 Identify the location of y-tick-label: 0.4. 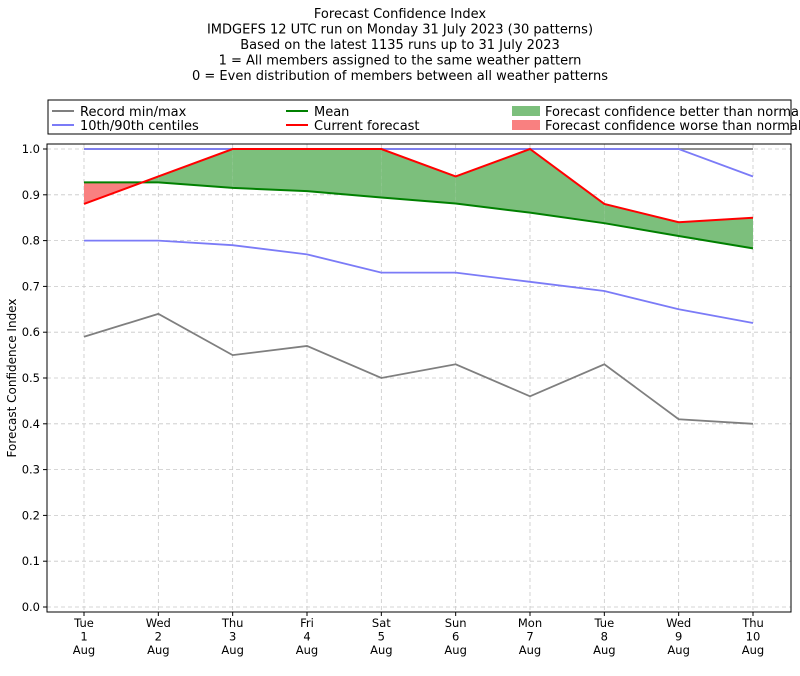
(31, 424).